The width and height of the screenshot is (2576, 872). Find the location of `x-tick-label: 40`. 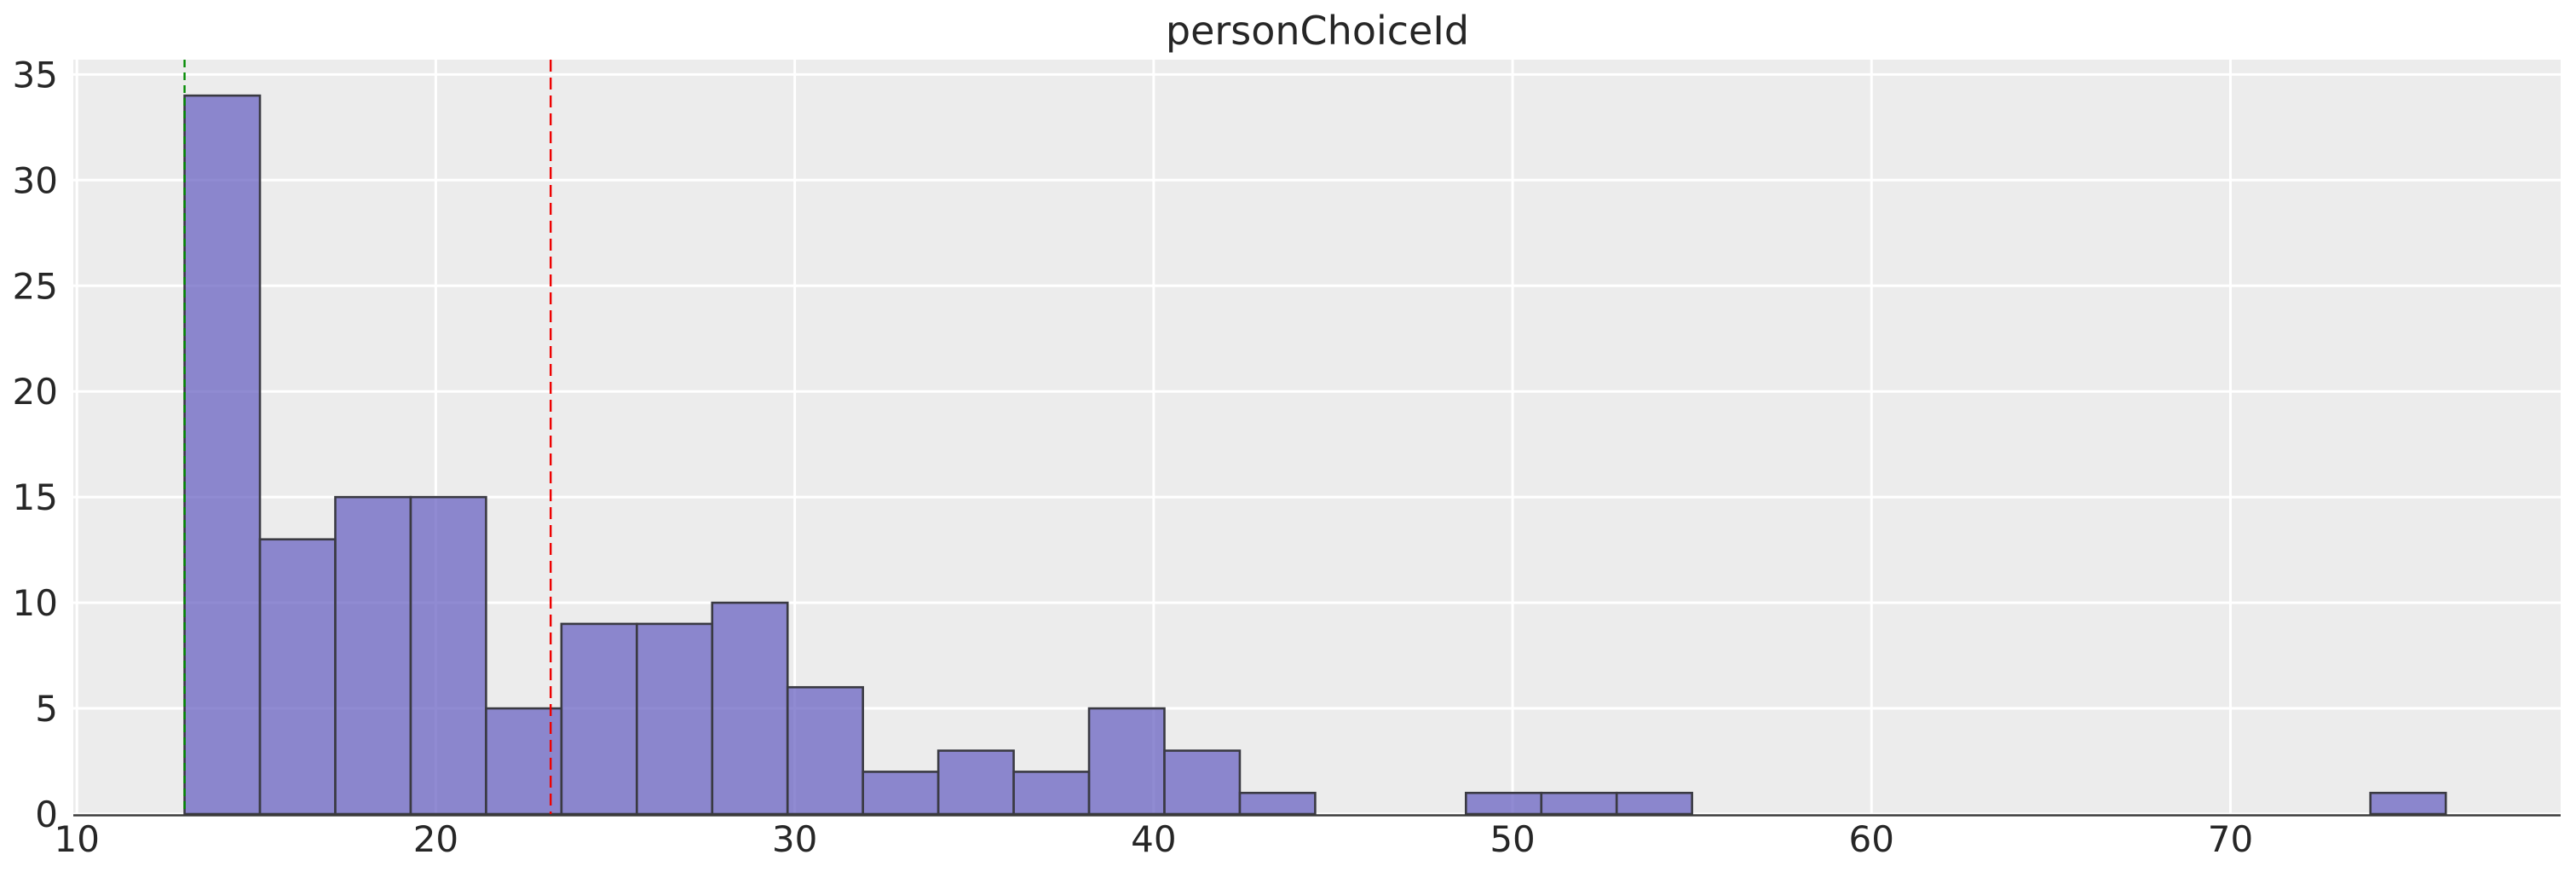

x-tick-label: 40 is located at coordinates (1153, 839).